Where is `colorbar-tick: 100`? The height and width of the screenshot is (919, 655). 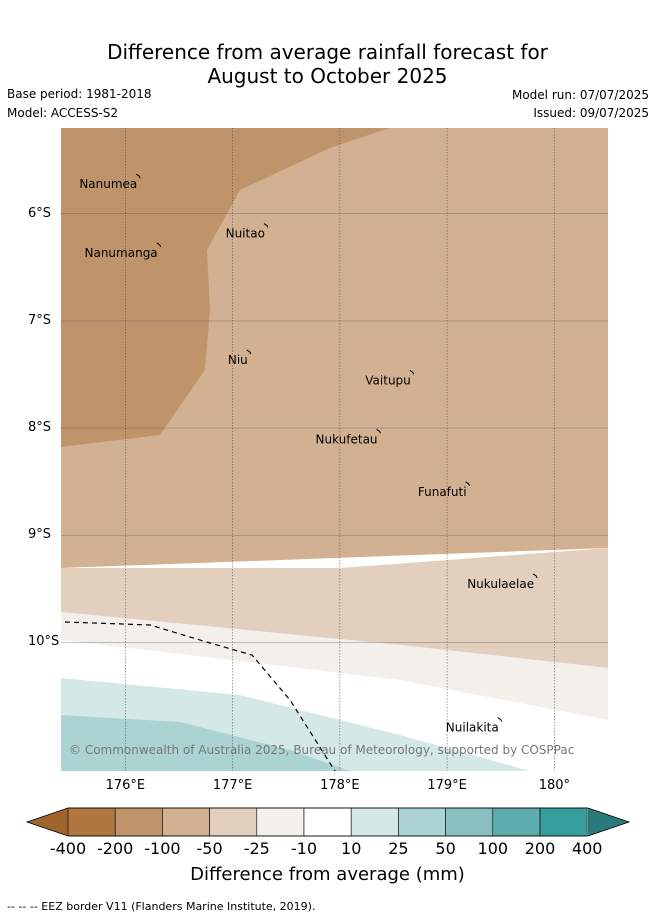
colorbar-tick: 100 is located at coordinates (493, 848).